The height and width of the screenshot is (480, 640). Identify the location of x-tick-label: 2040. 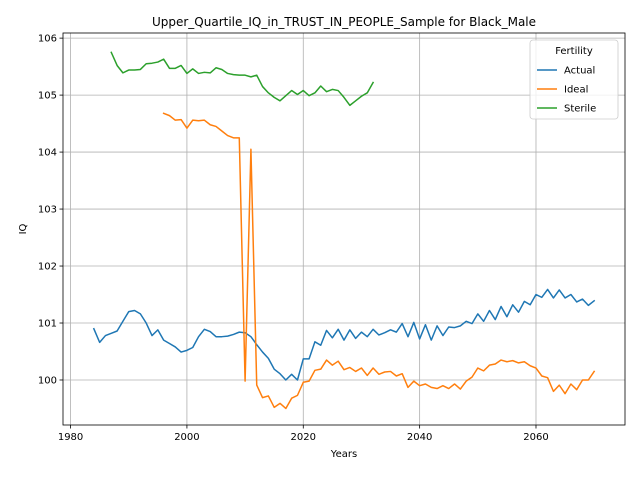
(419, 437).